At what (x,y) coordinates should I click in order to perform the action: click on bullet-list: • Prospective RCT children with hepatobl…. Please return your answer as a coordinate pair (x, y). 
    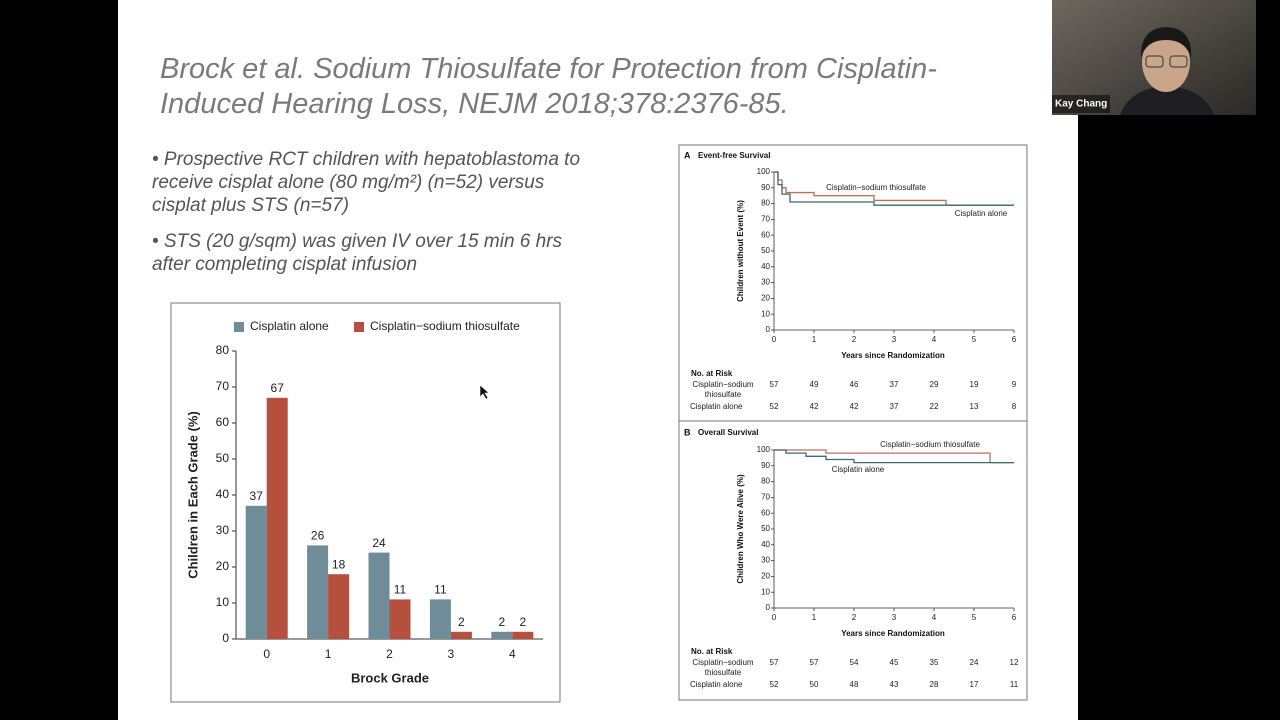
    Looking at the image, I should click on (366, 218).